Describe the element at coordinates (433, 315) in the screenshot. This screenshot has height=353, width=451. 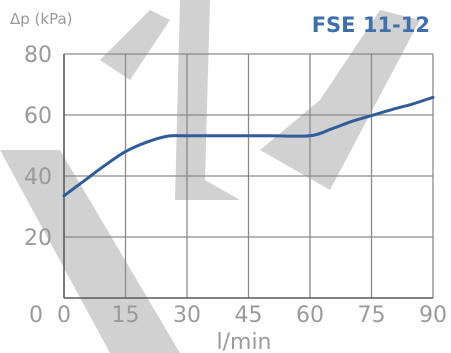
I see `x-tick-label-90: 90` at that location.